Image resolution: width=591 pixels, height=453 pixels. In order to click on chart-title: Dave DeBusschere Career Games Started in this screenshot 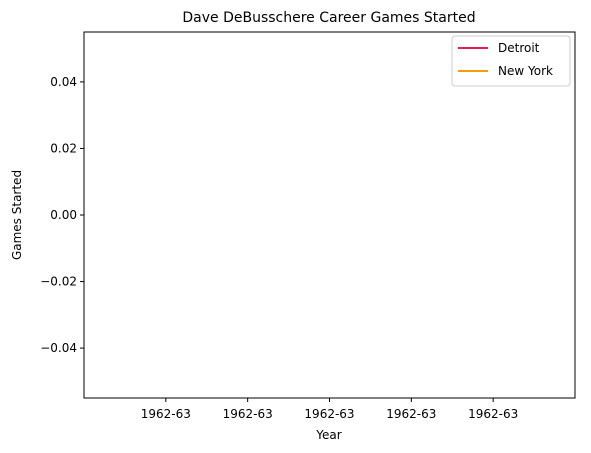, I will do `click(328, 18)`.